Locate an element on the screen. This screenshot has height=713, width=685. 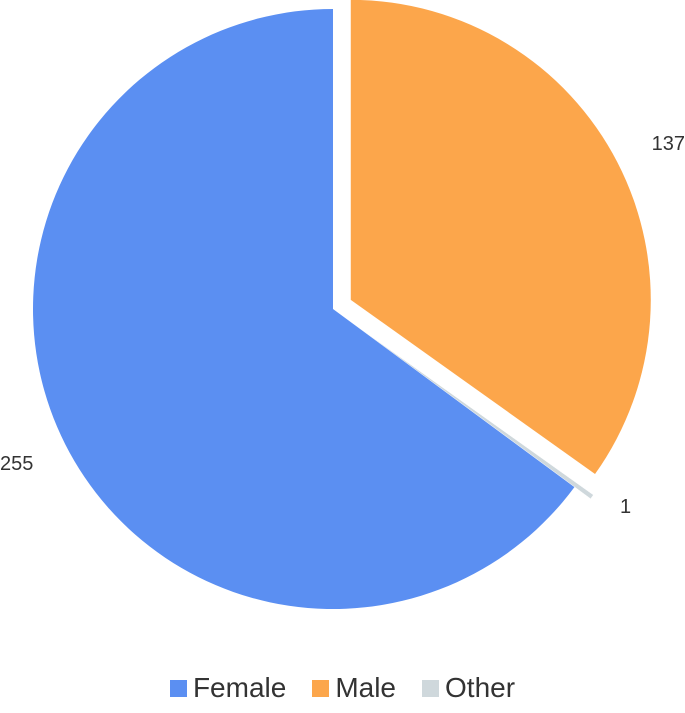
legend: Female Male Other is located at coordinates (342, 688).